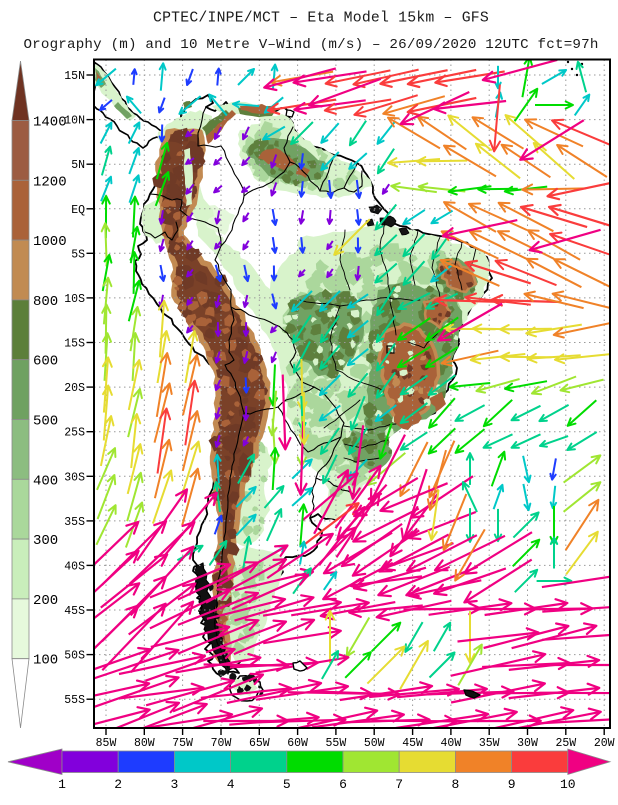  Describe the element at coordinates (45, 601) in the screenshot. I see `svg-text: 200` at that location.